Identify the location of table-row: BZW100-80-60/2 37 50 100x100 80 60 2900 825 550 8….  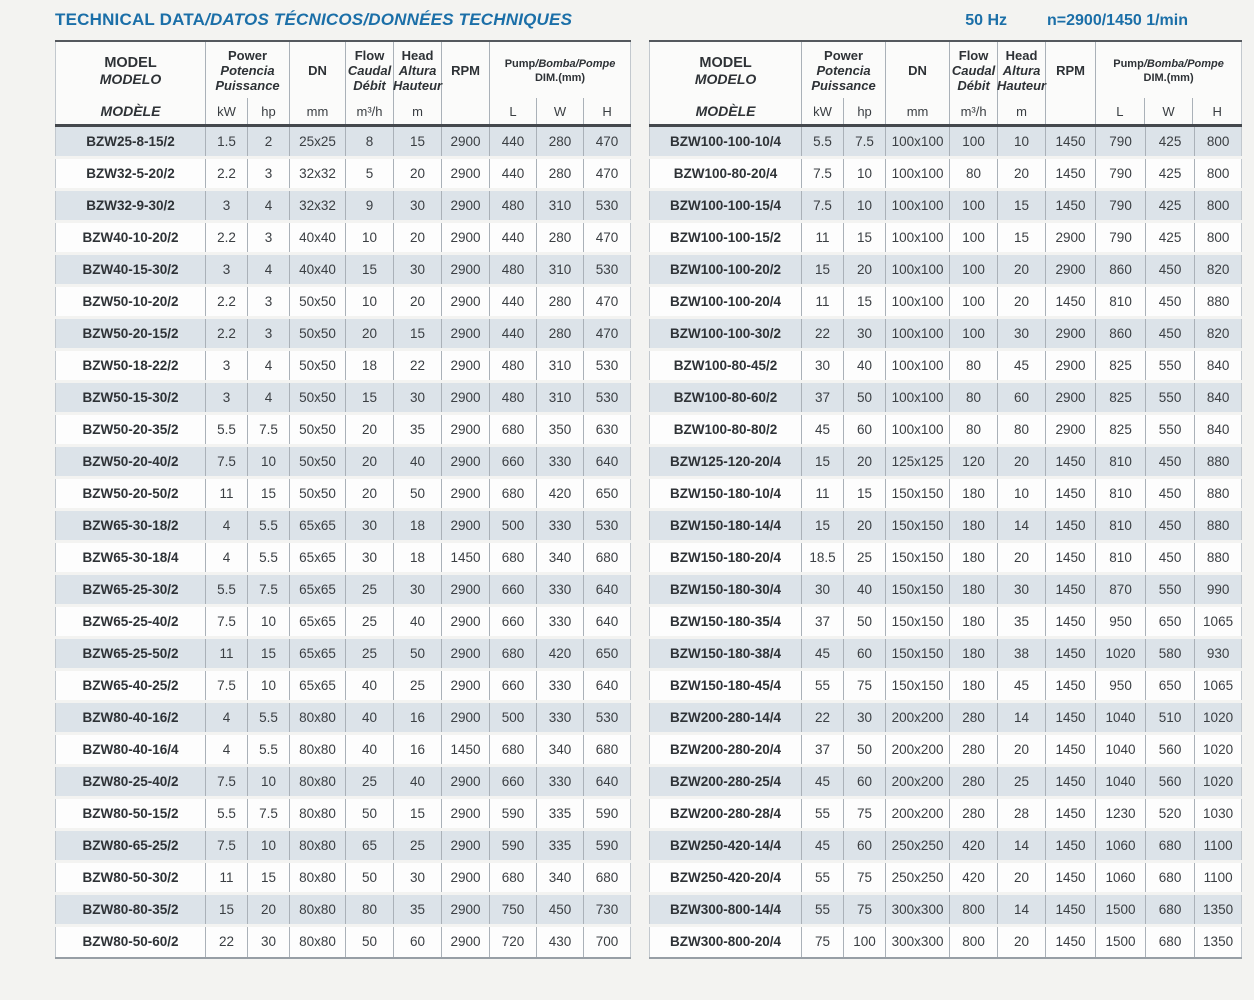
(945, 397).